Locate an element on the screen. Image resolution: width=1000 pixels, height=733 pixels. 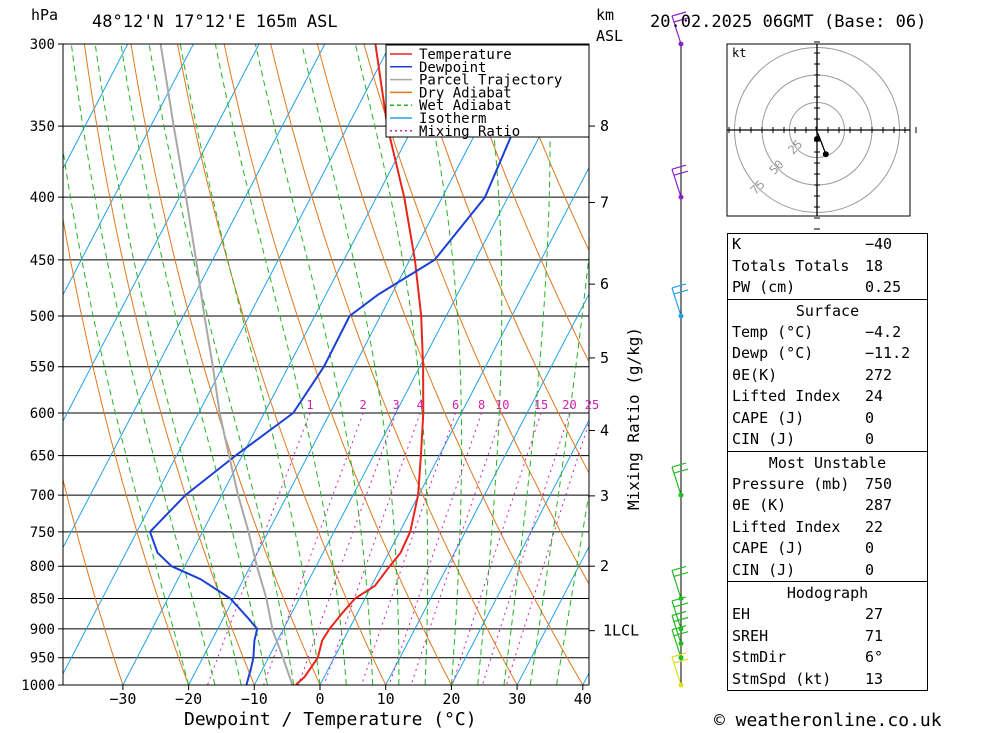
index-label: SREH is located at coordinates (750, 635).